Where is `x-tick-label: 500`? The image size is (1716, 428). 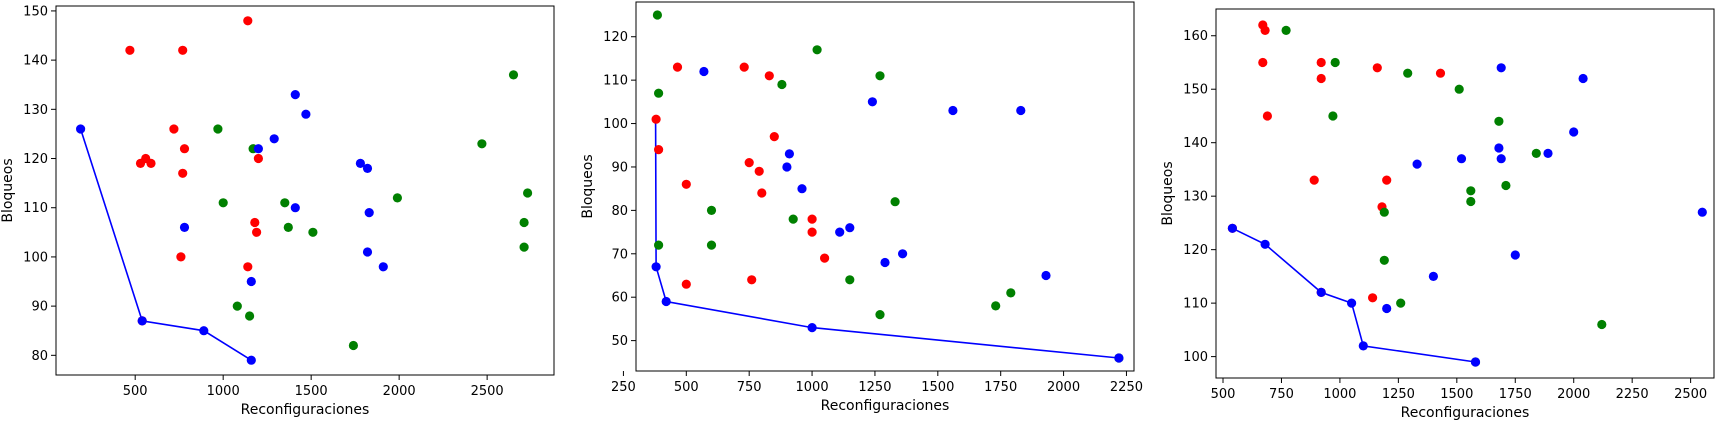 x-tick-label: 500 is located at coordinates (135, 391).